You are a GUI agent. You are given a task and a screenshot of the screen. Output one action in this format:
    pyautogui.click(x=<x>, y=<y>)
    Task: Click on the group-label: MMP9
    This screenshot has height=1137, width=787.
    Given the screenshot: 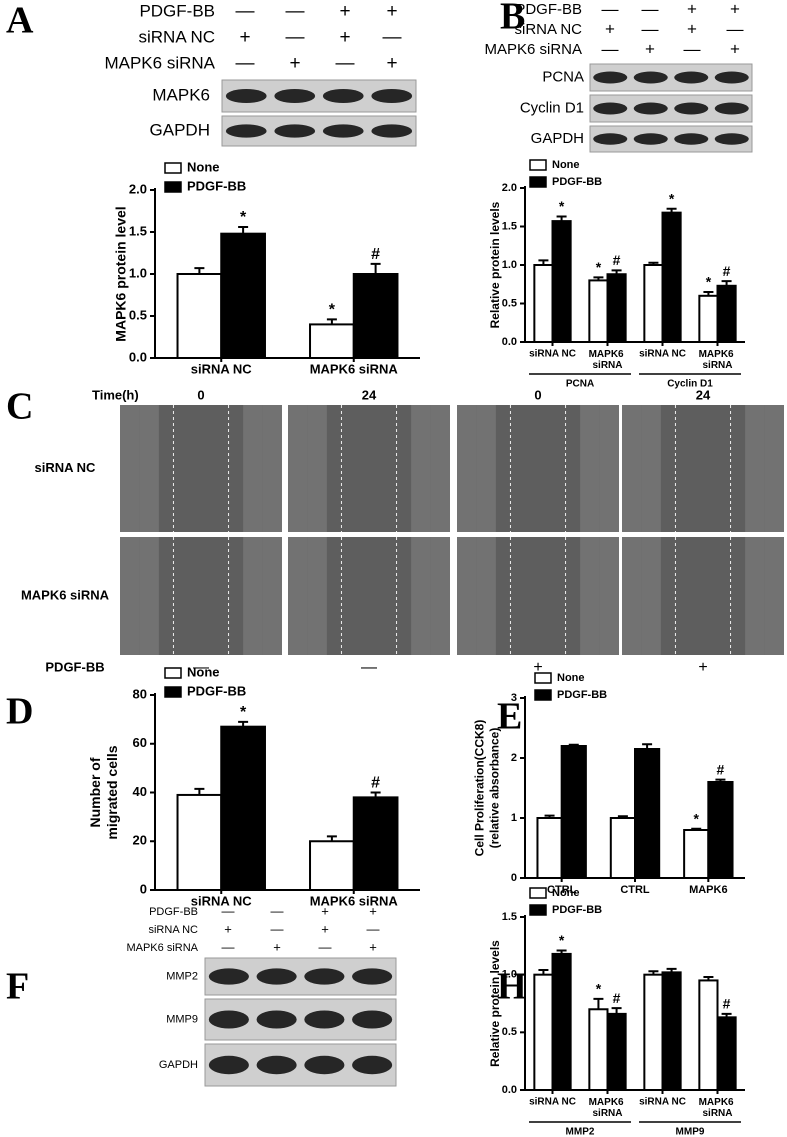 What is the action you would take?
    pyautogui.click(x=690, y=1132)
    